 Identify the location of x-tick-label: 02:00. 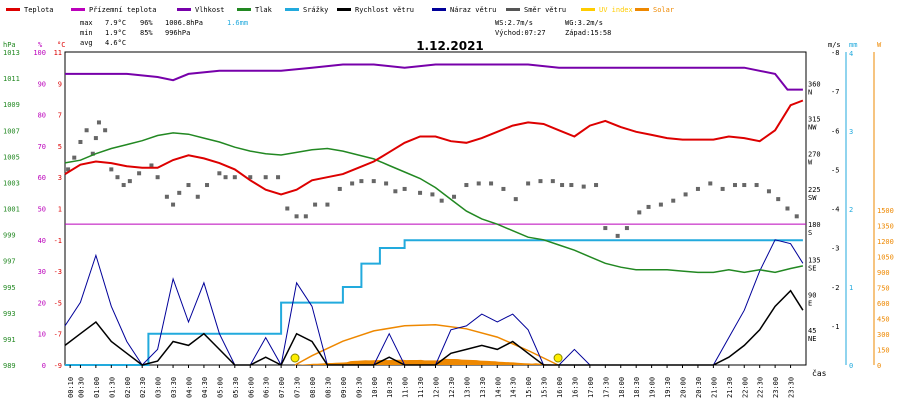
(128, 387).